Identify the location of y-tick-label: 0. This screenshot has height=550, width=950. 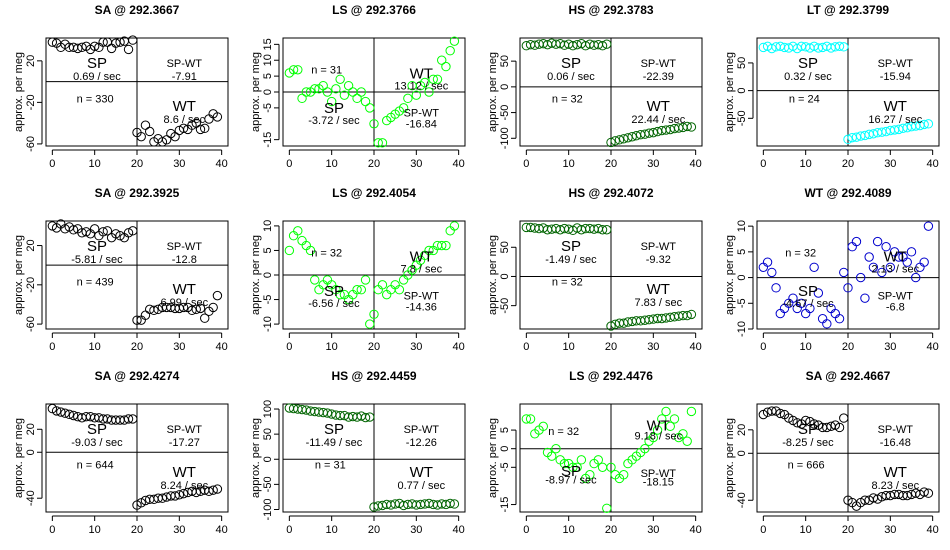
(505, 449).